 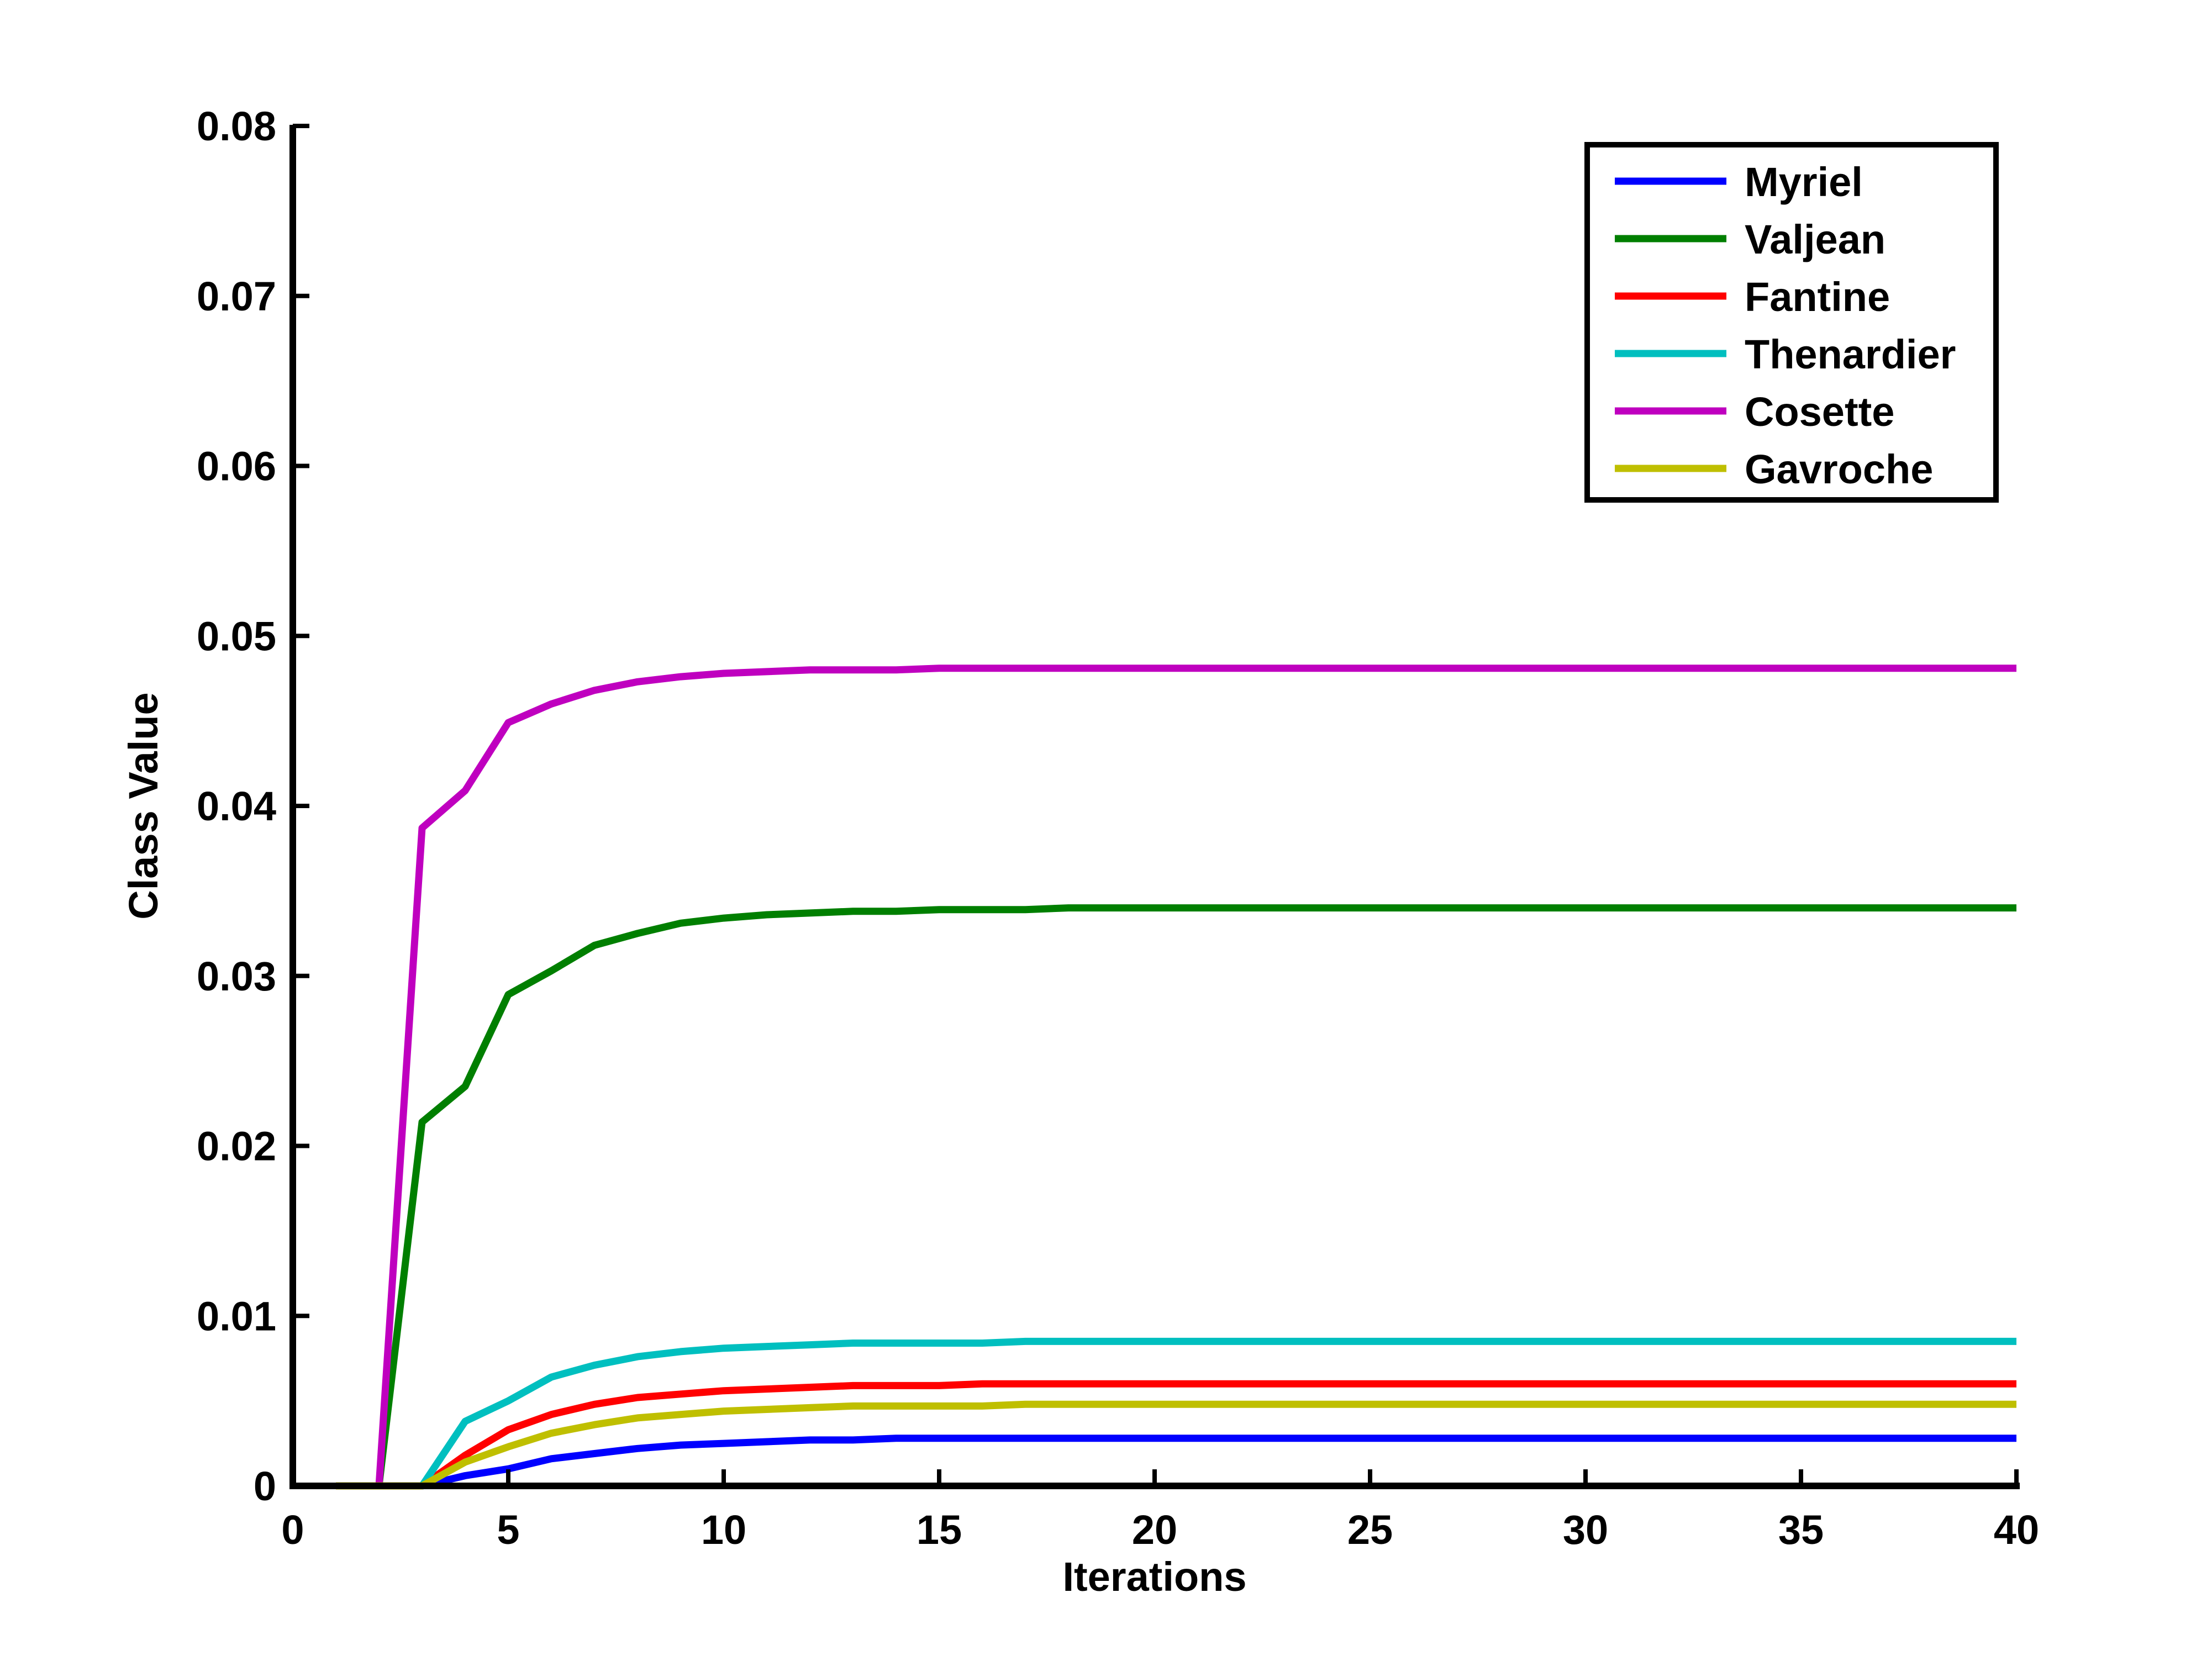 I want to click on y-tick-label: 0.07, so click(x=236, y=296).